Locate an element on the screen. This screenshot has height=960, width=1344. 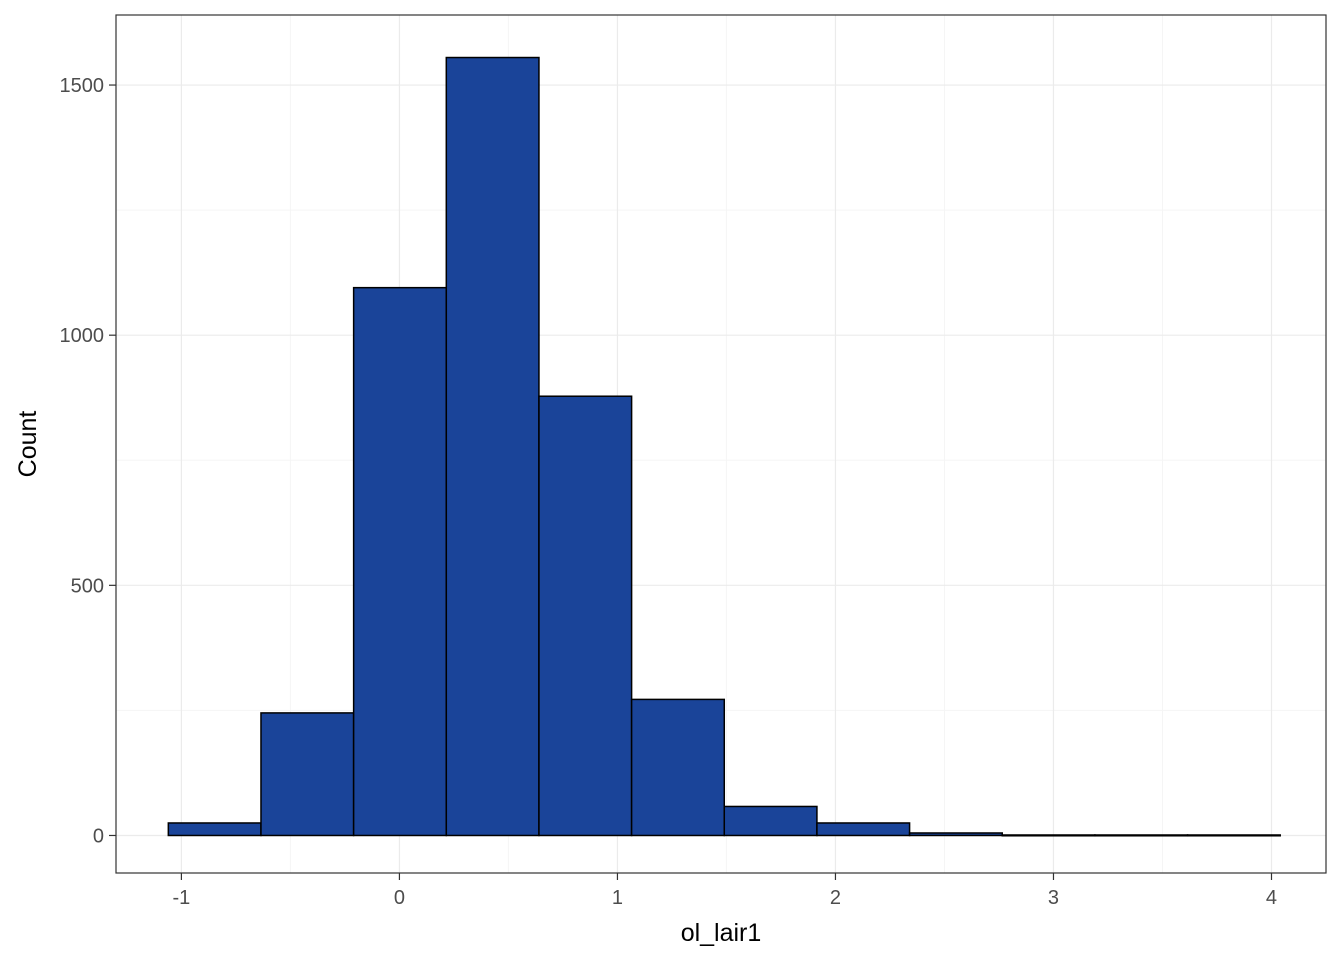
x-tick-label: 4 is located at coordinates (1271, 898).